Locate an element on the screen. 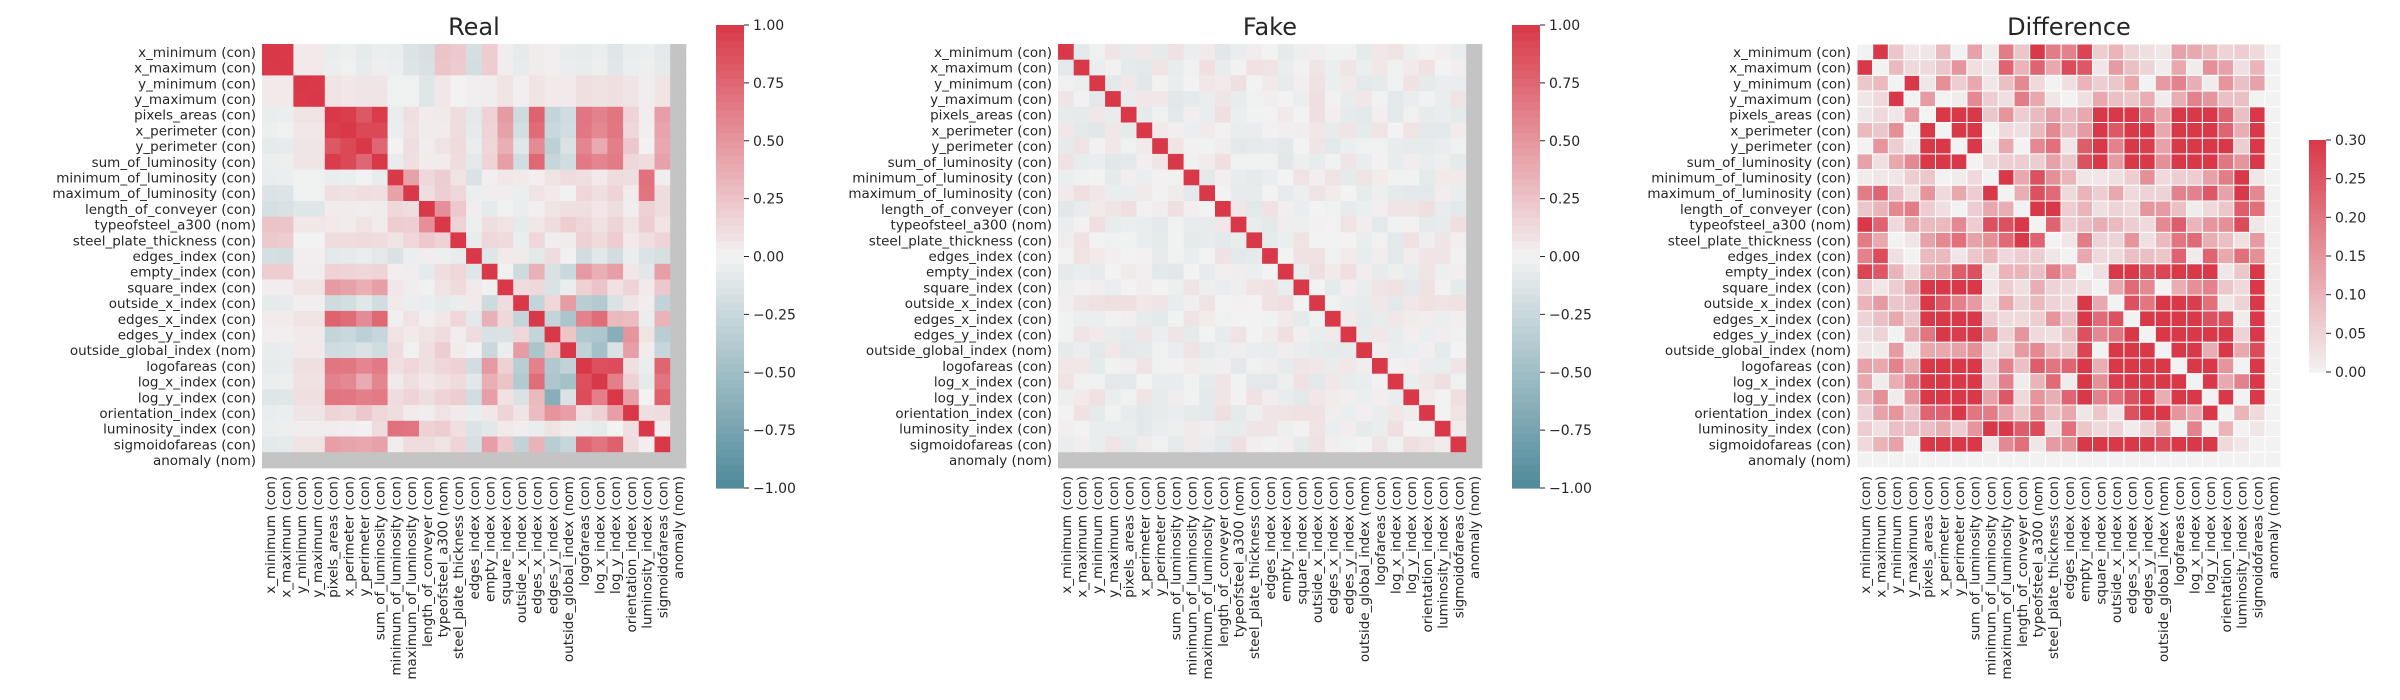 The image size is (2400, 700). col-label-x-maximum-con: x_maximum (con) is located at coordinates (1083, 537).